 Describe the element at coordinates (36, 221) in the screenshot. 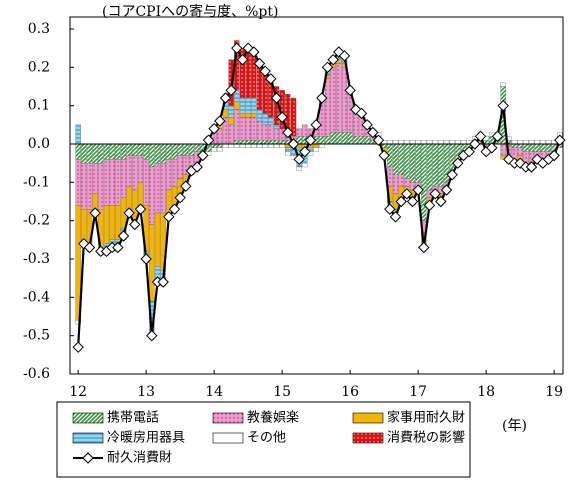

I see `y-tick-label: -0.2` at that location.